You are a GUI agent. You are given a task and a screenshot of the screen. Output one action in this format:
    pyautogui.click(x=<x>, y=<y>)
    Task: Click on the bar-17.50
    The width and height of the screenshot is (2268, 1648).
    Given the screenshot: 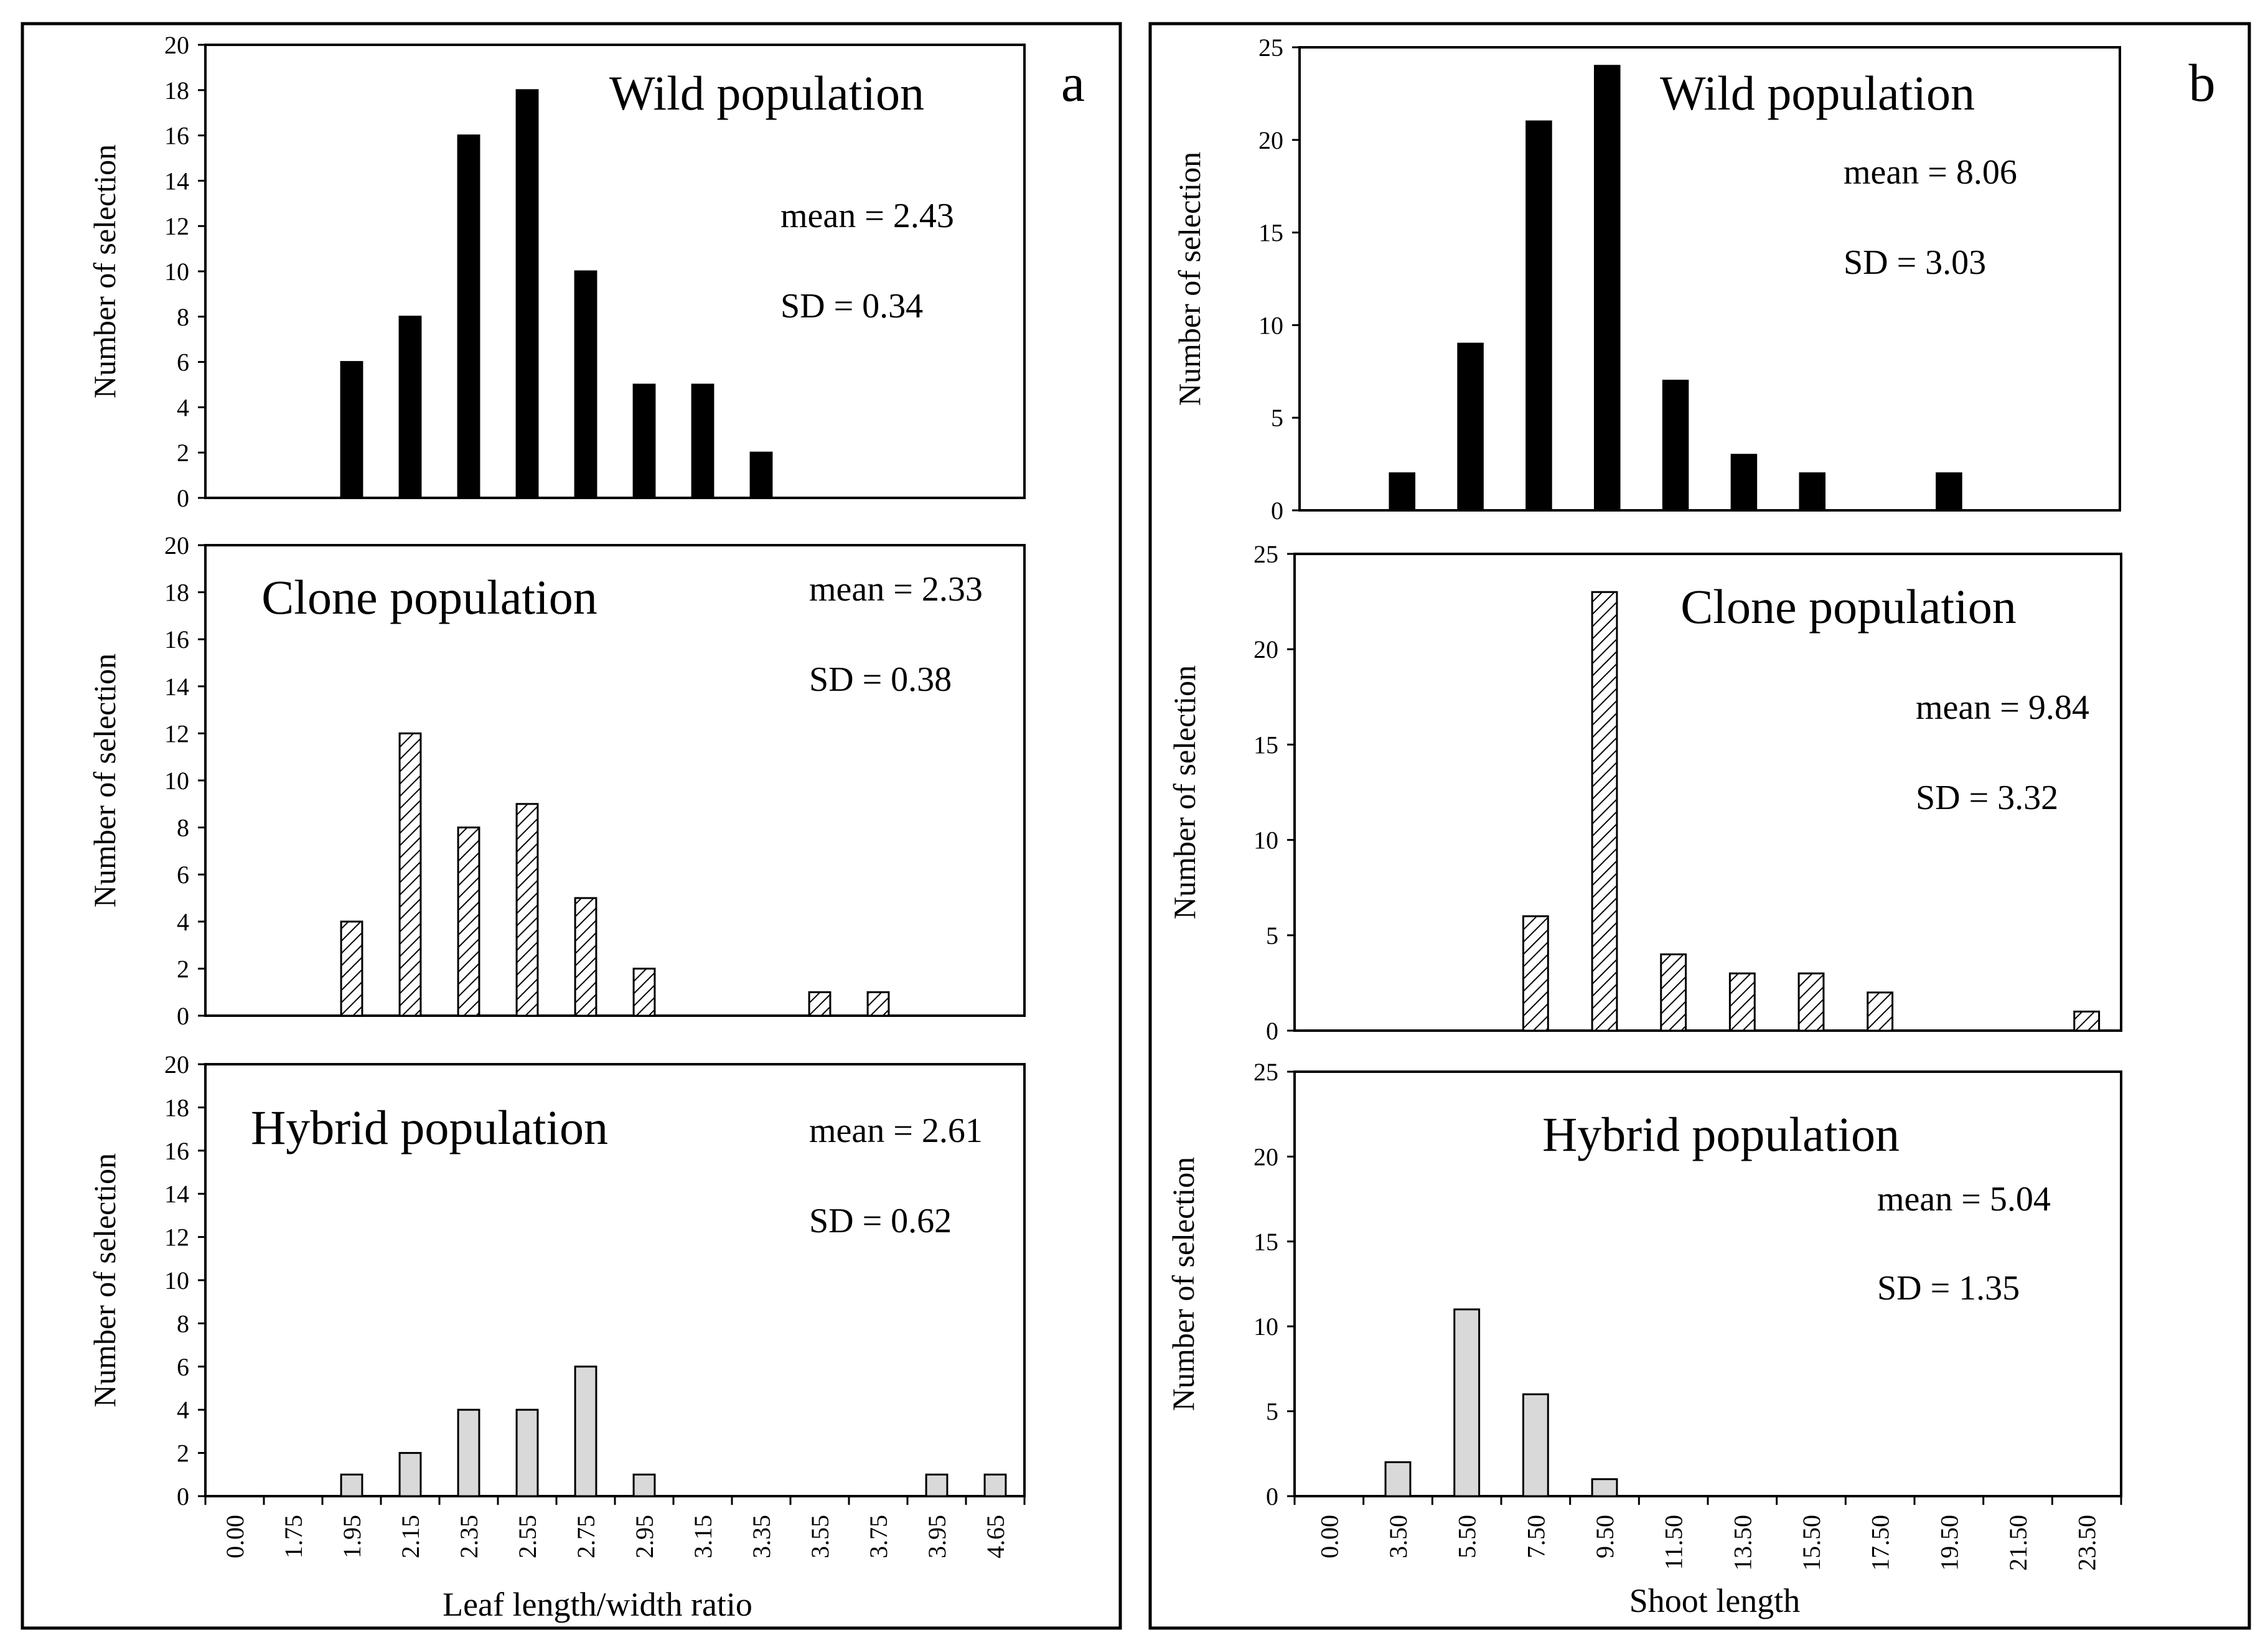 What is the action you would take?
    pyautogui.click(x=1880, y=1012)
    